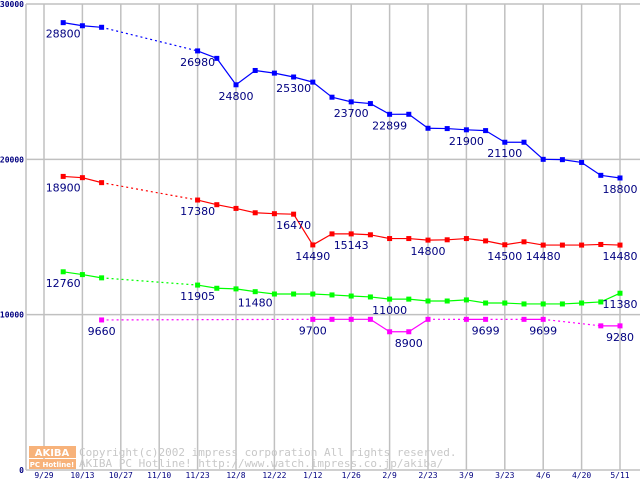 Image resolution: width=640 pixels, height=480 pixels. I want to click on data-label: 9700, so click(313, 330).